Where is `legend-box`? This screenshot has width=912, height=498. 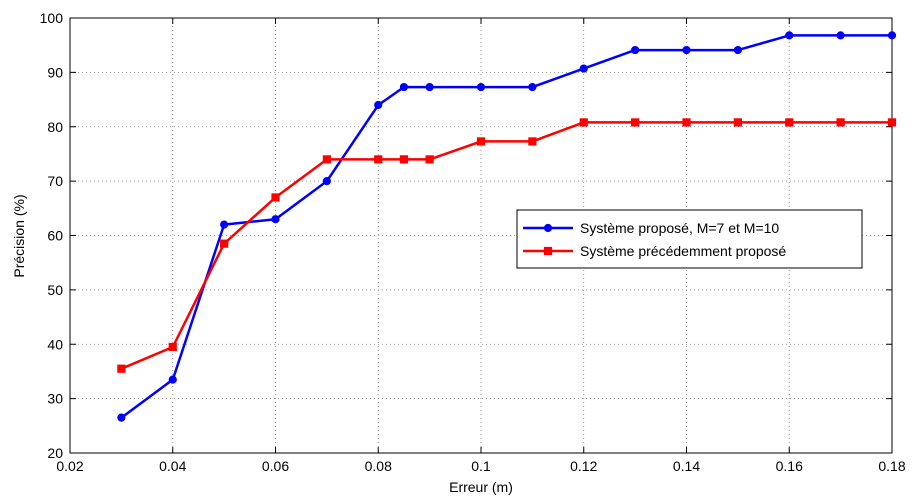 legend-box is located at coordinates (689, 239).